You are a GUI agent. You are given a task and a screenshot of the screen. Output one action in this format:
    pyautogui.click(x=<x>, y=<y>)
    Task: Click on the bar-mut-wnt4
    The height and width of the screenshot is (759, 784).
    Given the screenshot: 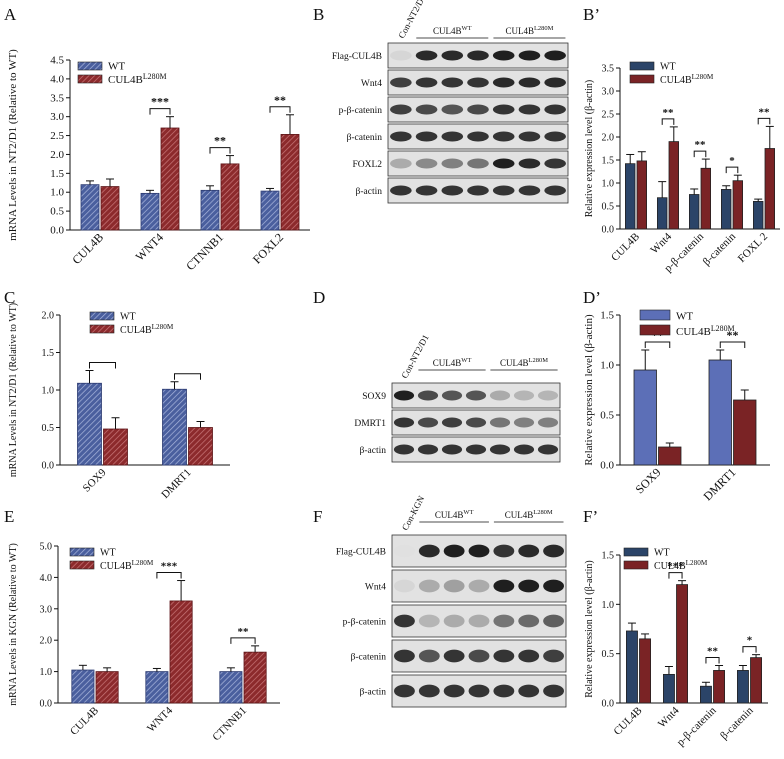 What is the action you would take?
    pyautogui.click(x=181, y=652)
    